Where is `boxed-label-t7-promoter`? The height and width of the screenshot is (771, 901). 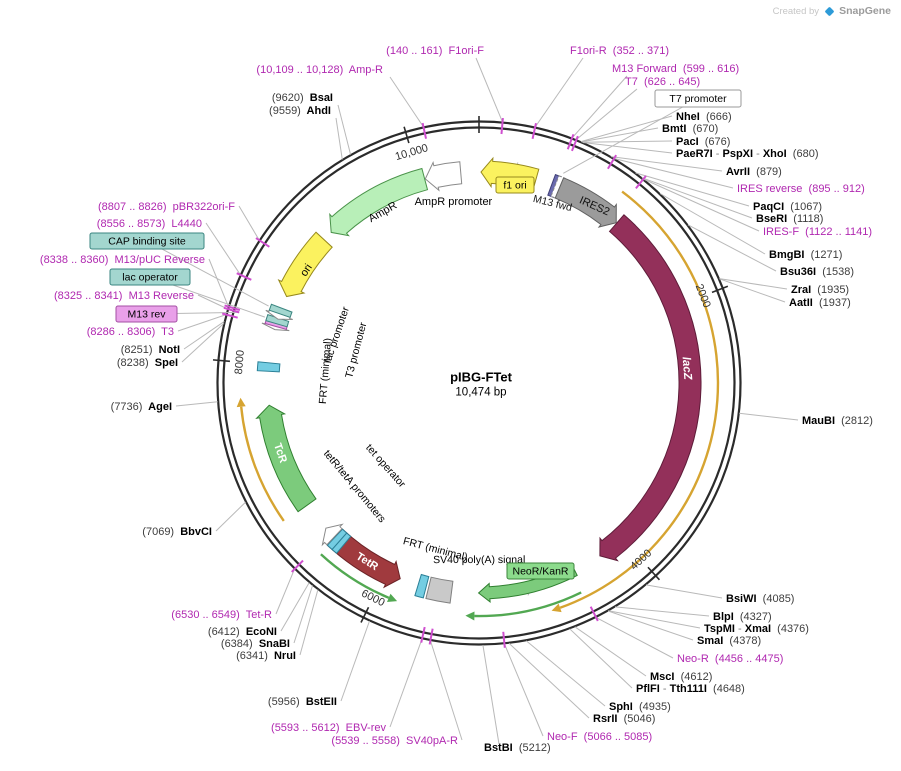 boxed-label-t7-promoter is located at coordinates (698, 98).